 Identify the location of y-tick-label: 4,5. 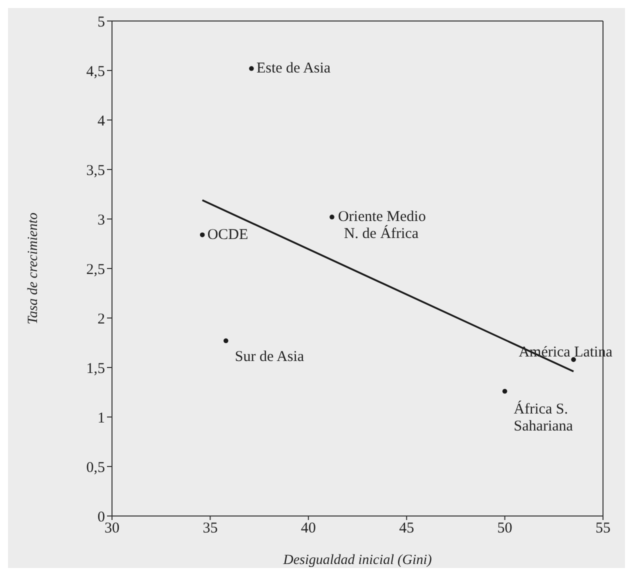
(95, 72).